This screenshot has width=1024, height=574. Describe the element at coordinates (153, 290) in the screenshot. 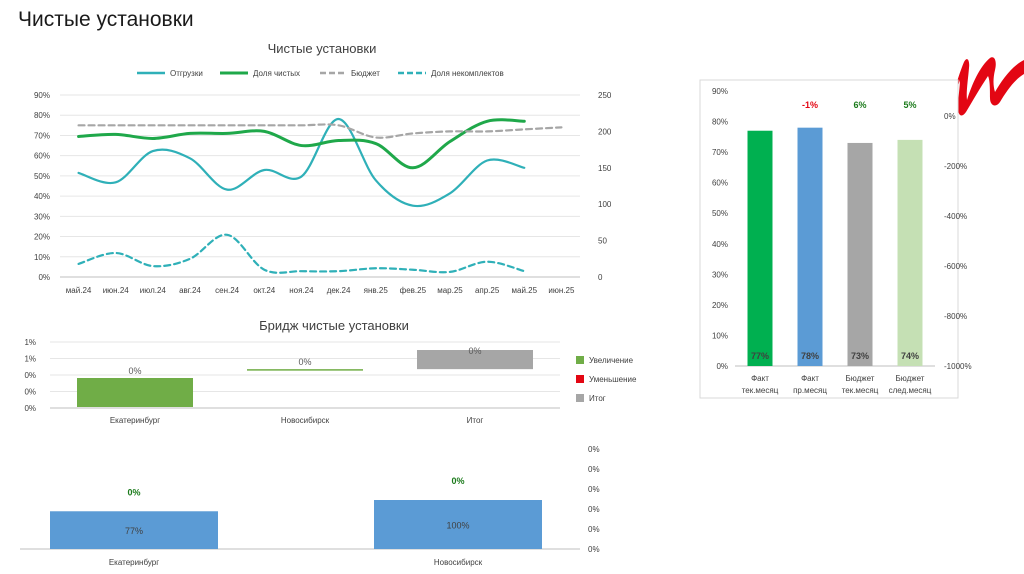

I see `x-tick-label: июл.24` at that location.